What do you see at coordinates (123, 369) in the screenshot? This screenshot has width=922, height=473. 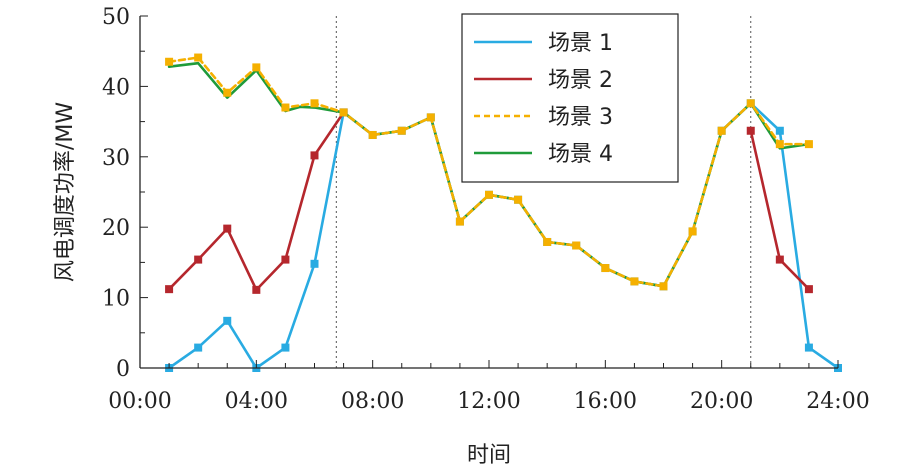 I see `y-tick-label: 0` at bounding box center [123, 369].